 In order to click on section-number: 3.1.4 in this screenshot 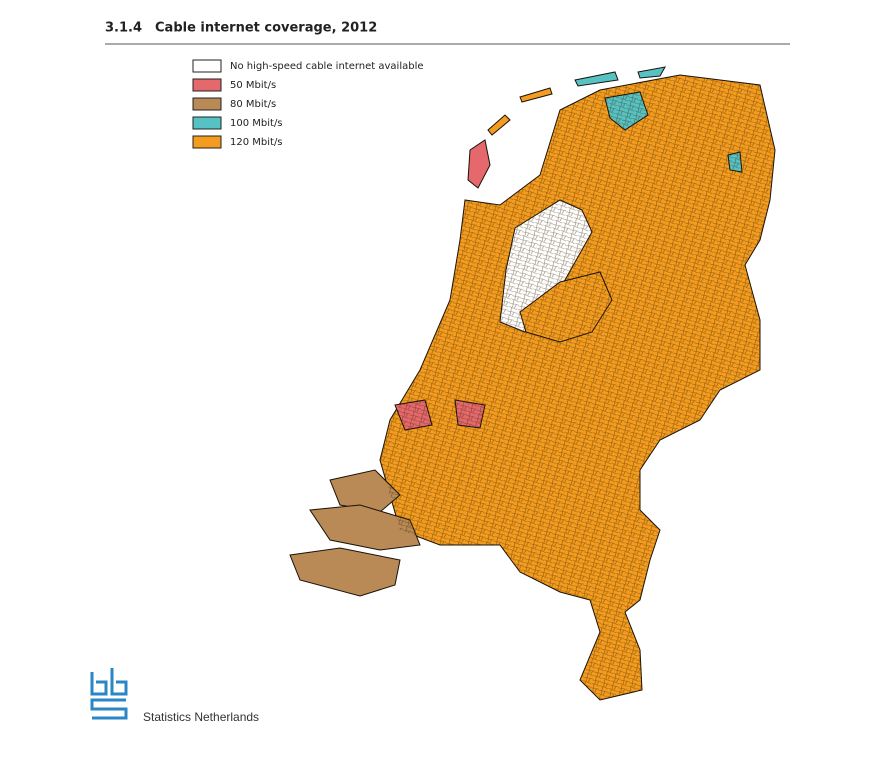, I will do `click(123, 28)`.